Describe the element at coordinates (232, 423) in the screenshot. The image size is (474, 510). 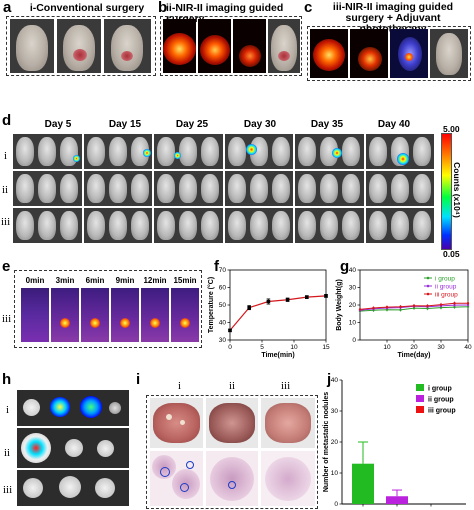
I see `lung-photo-ii` at that location.